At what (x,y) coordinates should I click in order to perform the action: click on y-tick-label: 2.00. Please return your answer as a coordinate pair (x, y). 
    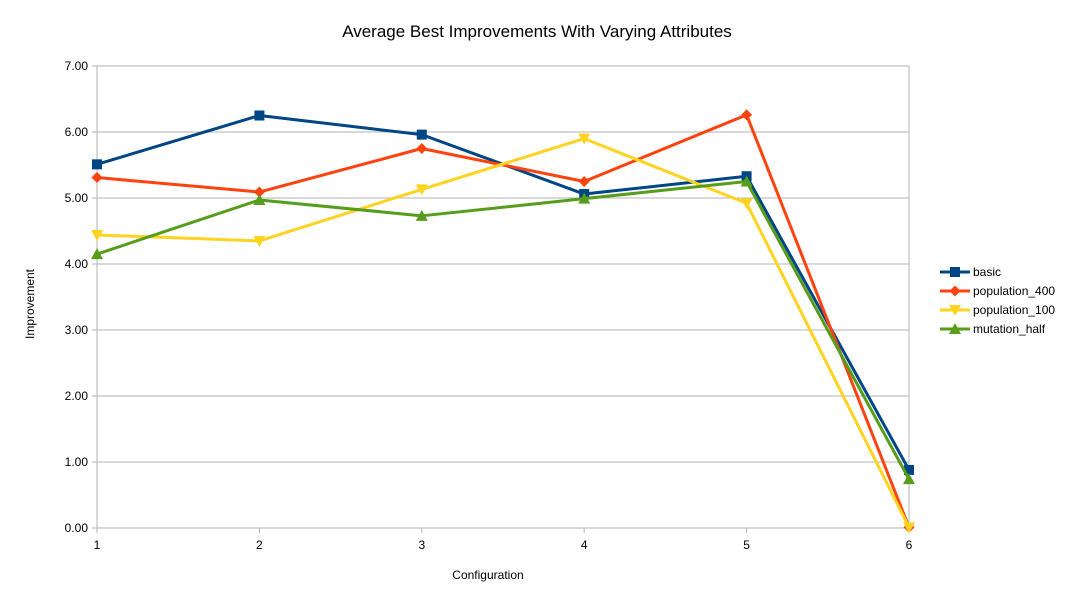
    Looking at the image, I should click on (77, 396).